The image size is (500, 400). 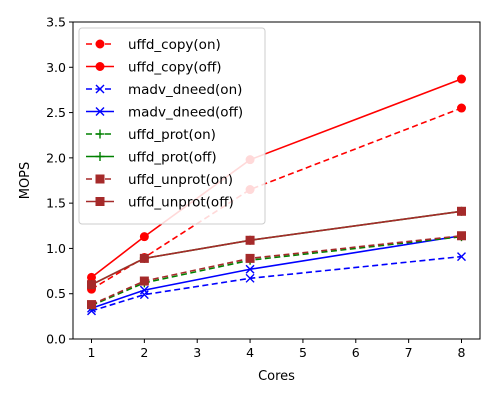 What do you see at coordinates (185, 113) in the screenshot?
I see `legend-label: madv_dneed(off)` at bounding box center [185, 113].